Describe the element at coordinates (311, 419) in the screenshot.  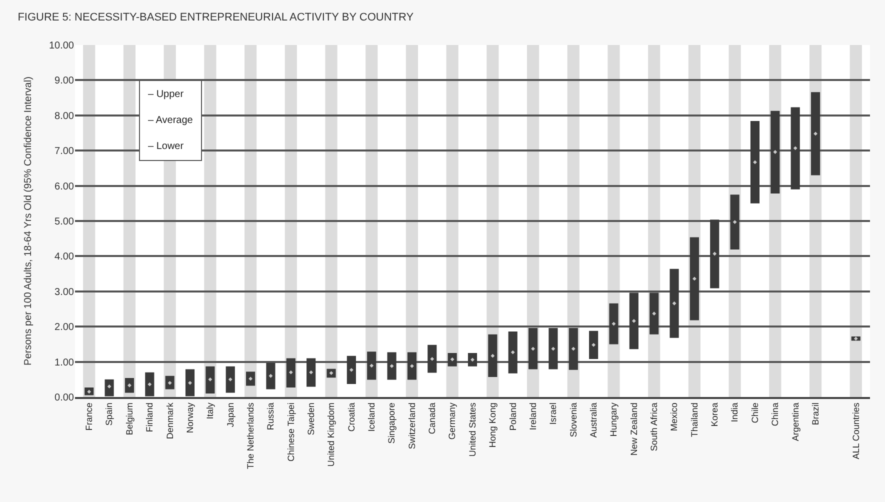
I see `x-tick-label: Sweden` at that location.